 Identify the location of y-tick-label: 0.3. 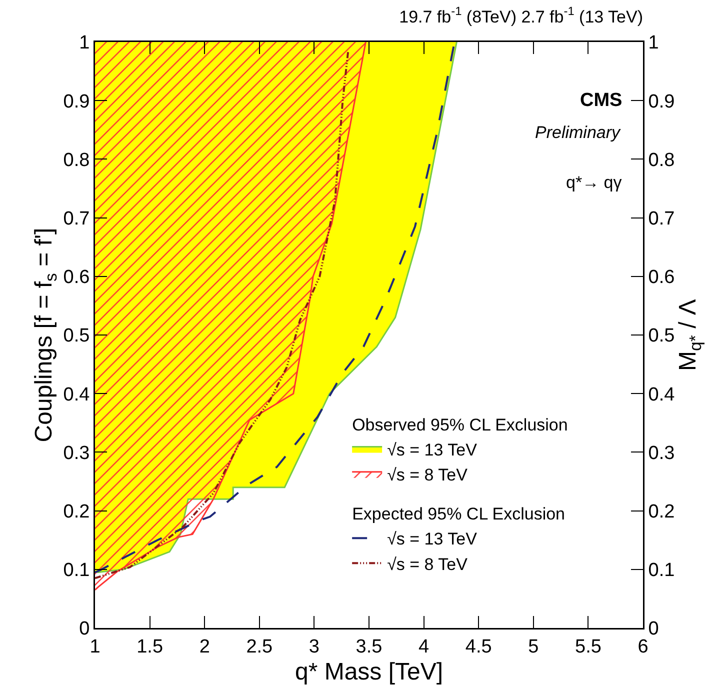
(76, 453).